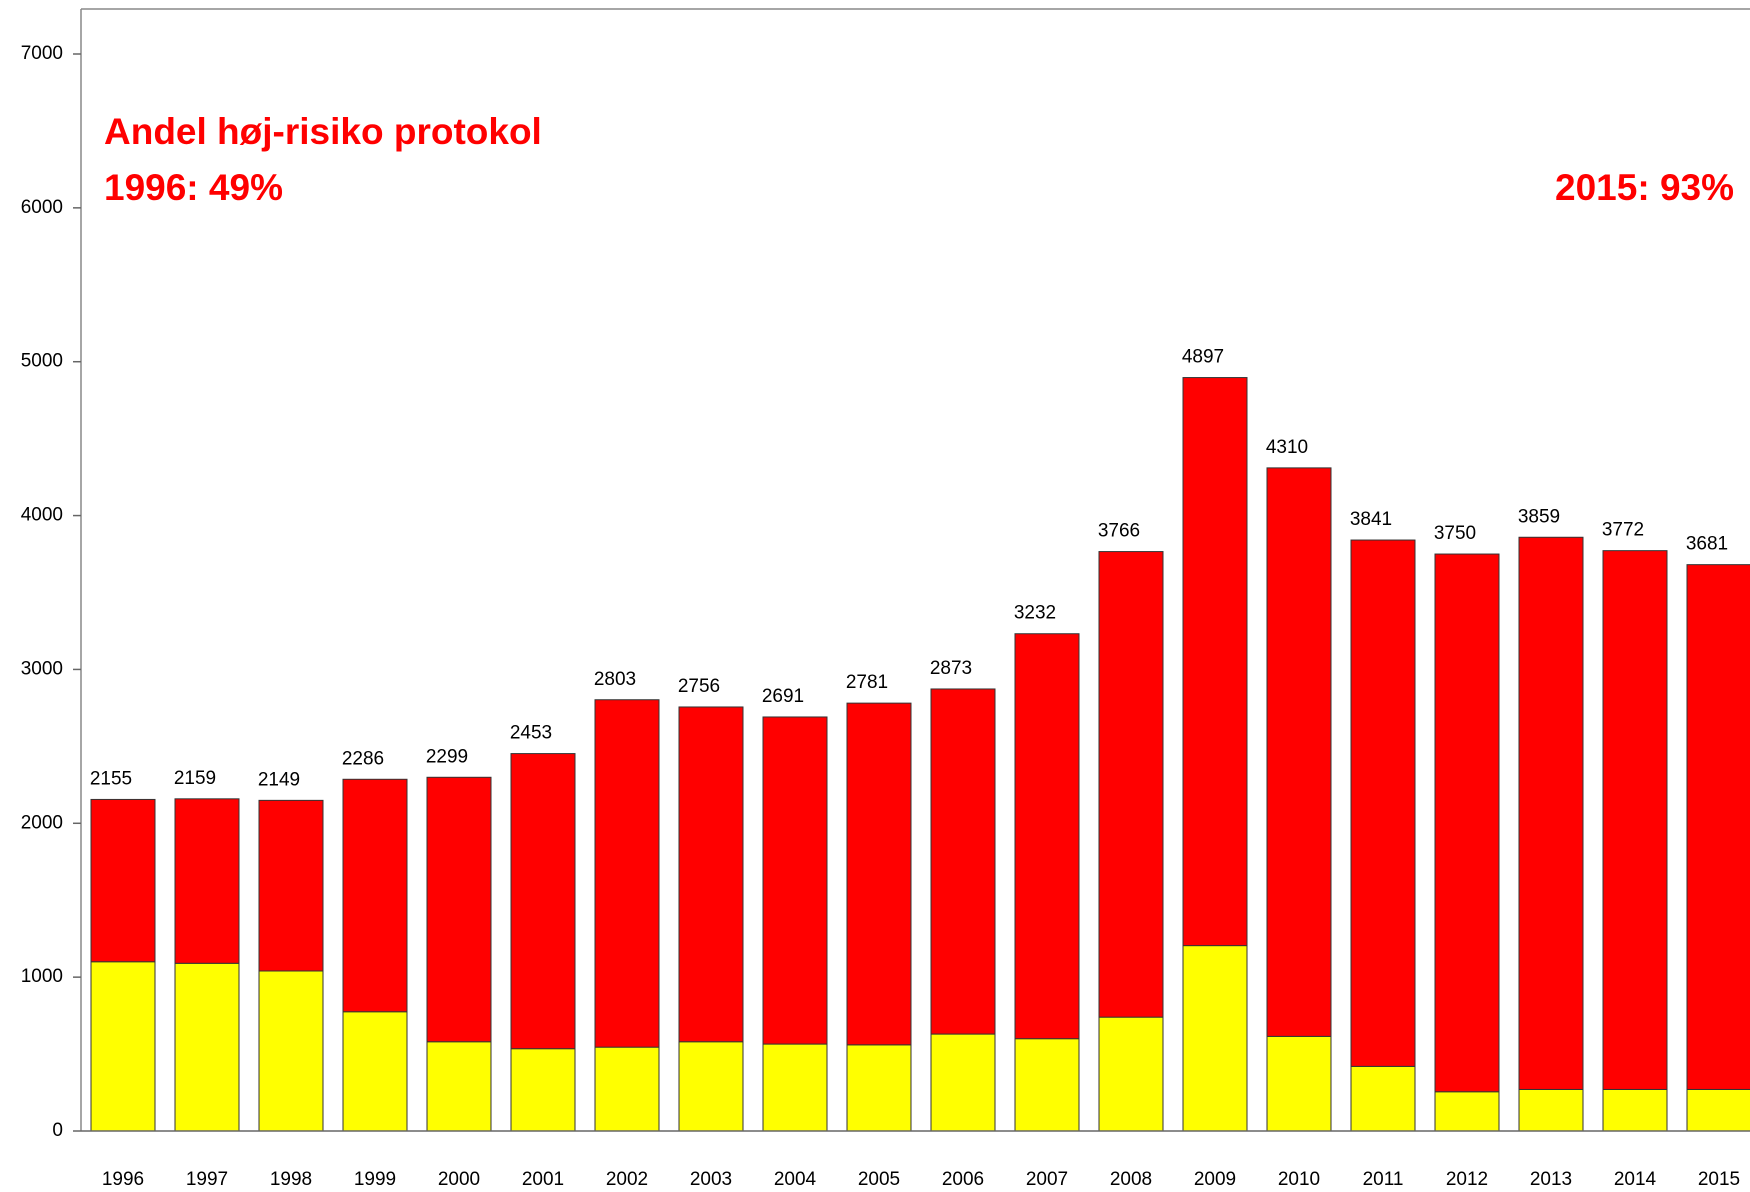 The height and width of the screenshot is (1192, 1750). What do you see at coordinates (1035, 613) in the screenshot?
I see `total-label: 3232` at bounding box center [1035, 613].